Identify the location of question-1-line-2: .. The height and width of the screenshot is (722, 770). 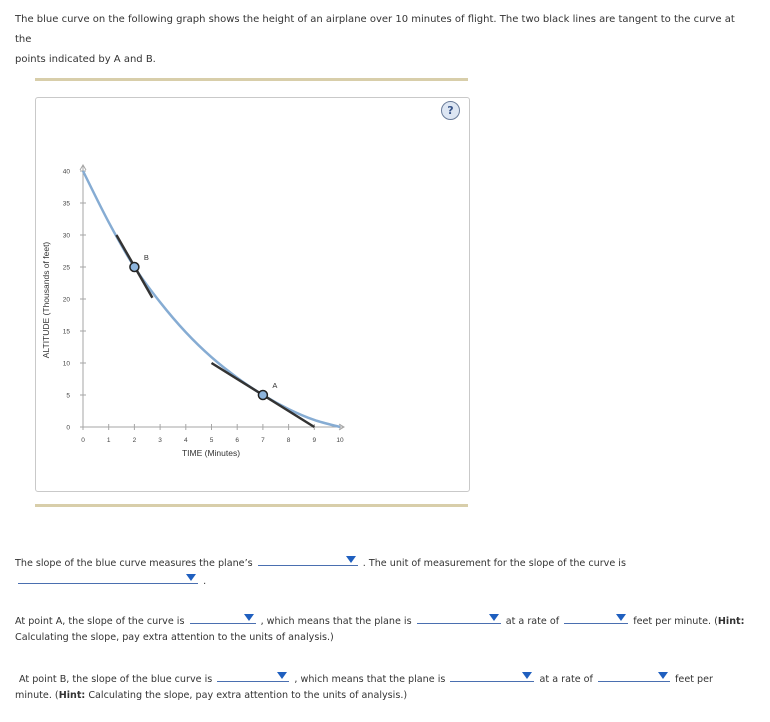
(110, 581).